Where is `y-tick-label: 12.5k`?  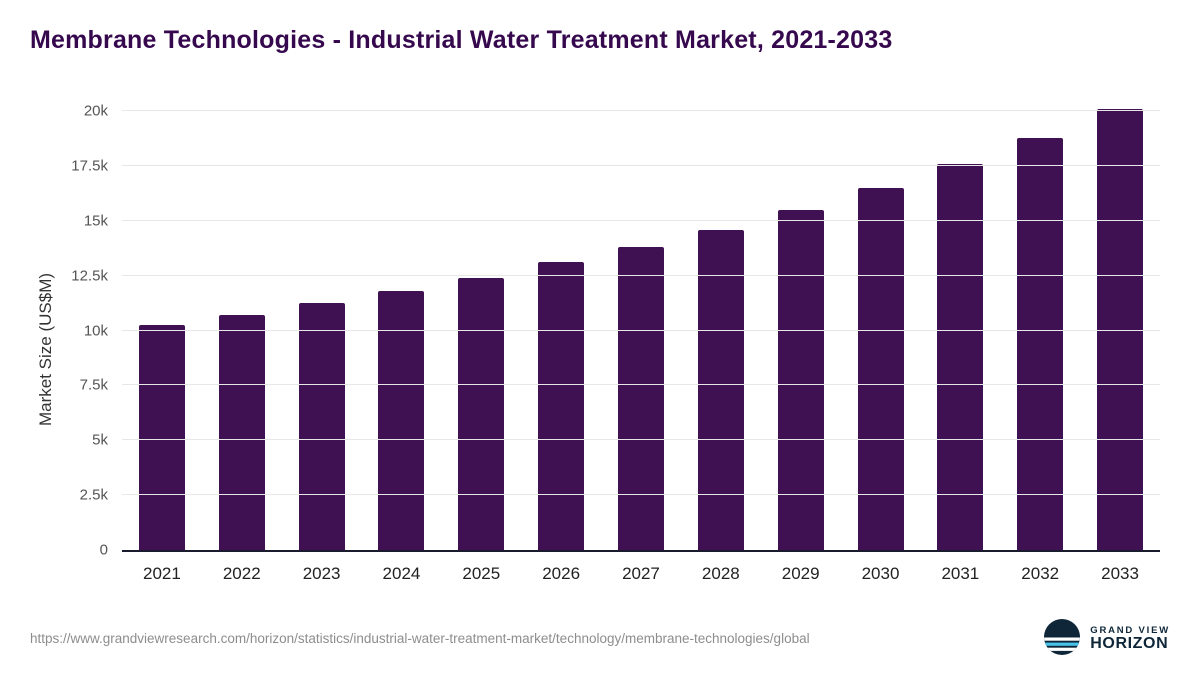 y-tick-label: 12.5k is located at coordinates (89, 276).